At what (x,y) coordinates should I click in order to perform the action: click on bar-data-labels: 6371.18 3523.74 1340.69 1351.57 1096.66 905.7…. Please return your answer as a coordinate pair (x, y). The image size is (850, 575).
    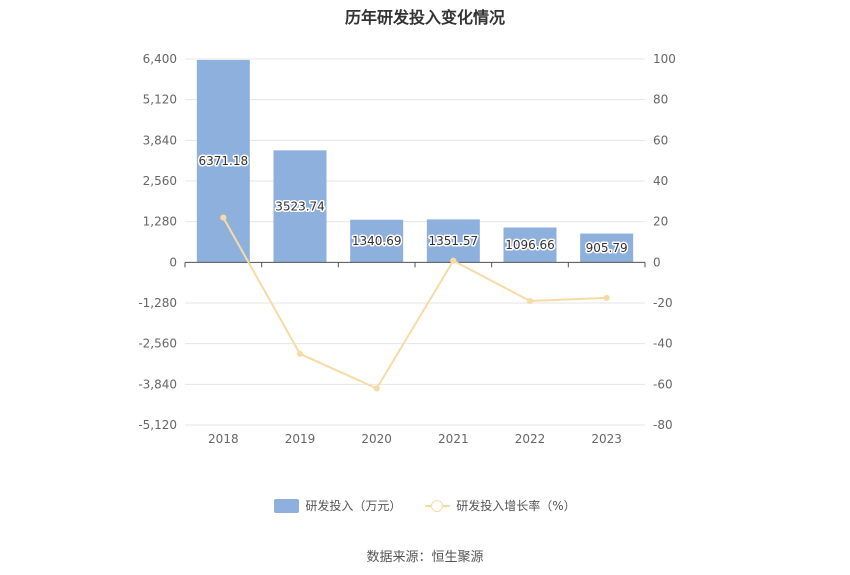
    Looking at the image, I should click on (413, 205).